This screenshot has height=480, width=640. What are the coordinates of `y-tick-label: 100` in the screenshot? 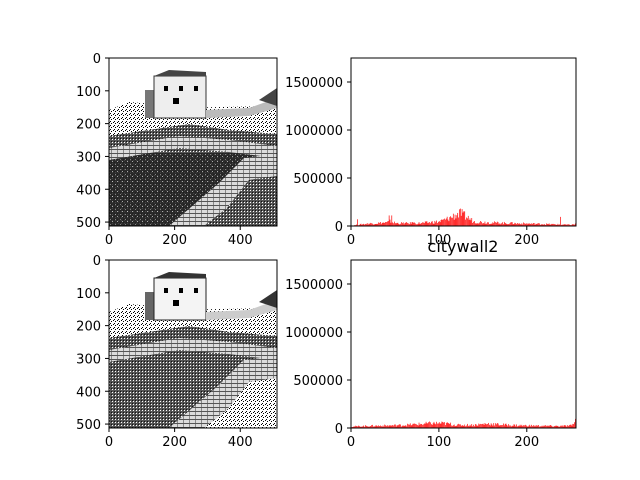 It's located at (88, 294).